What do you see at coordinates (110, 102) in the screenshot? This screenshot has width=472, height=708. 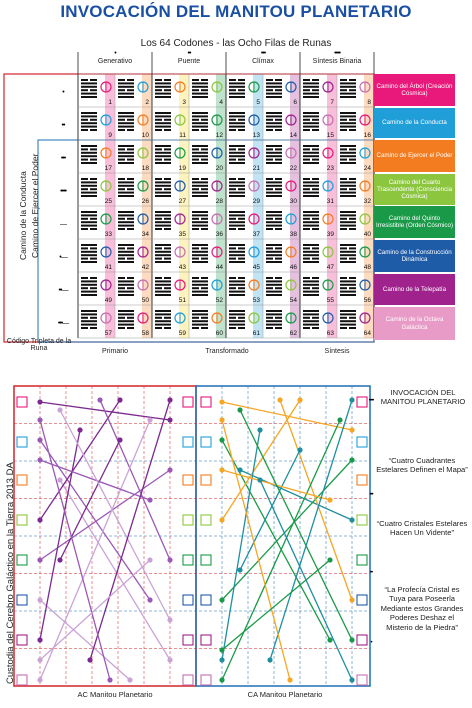 I see `codon-number: 1` at bounding box center [110, 102].